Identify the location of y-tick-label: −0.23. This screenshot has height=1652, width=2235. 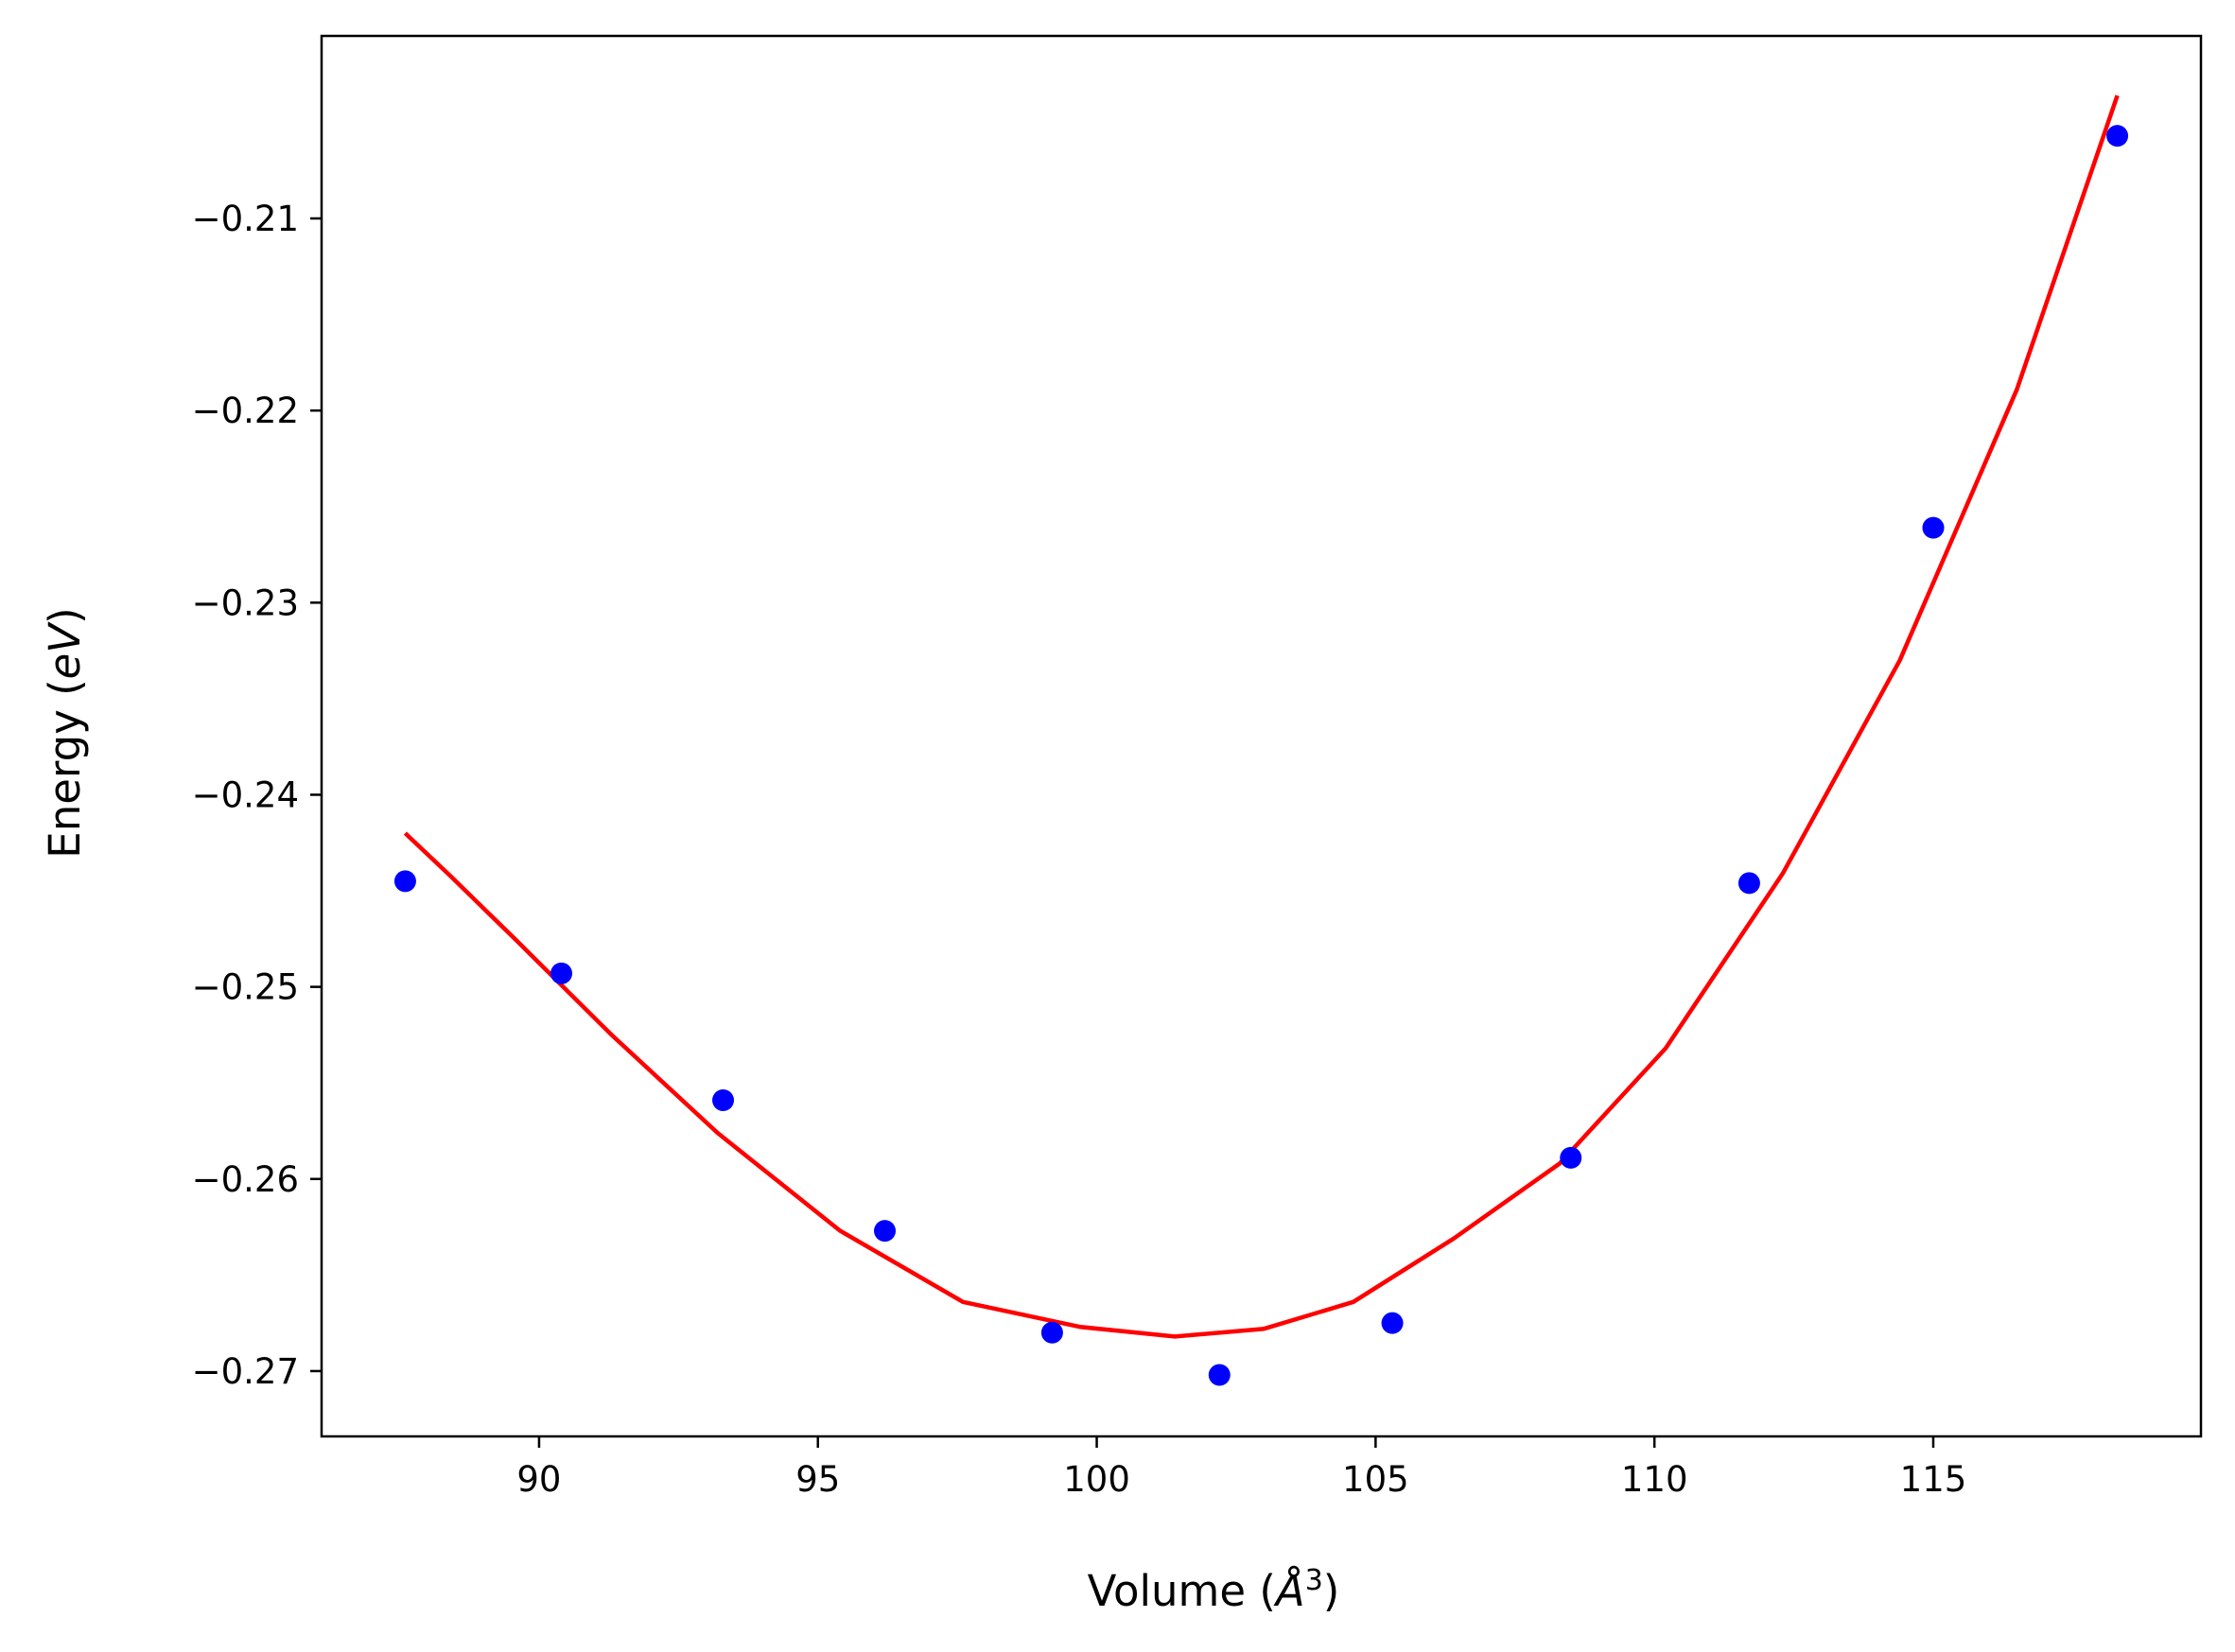
(245, 603).